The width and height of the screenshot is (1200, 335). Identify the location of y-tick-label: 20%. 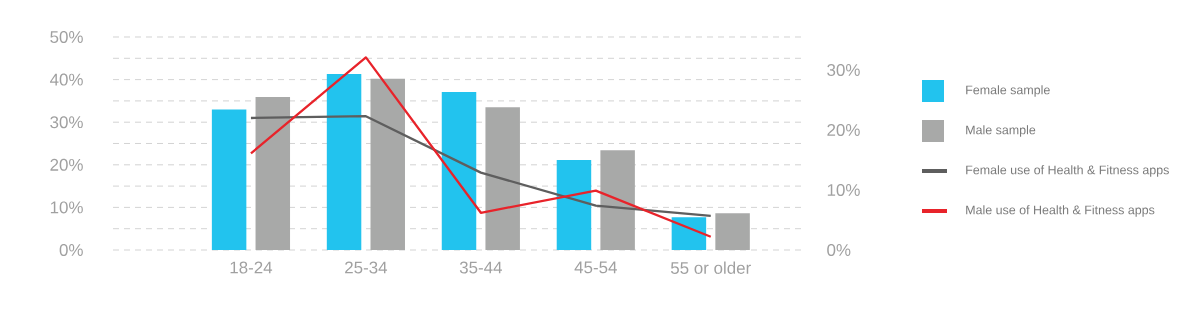
(66, 164).